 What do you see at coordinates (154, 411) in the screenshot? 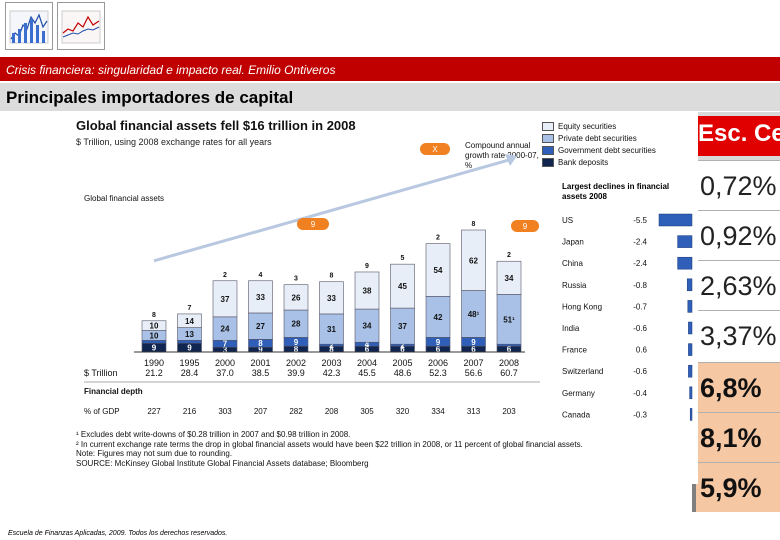
I see `depth-value: 227` at bounding box center [154, 411].